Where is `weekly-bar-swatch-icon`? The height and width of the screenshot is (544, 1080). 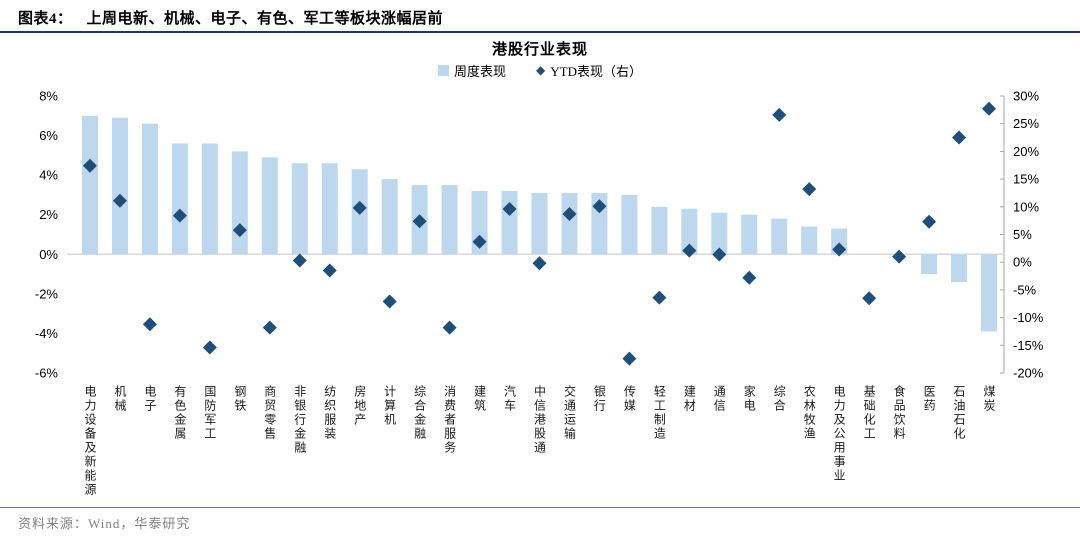
weekly-bar-swatch-icon is located at coordinates (444, 70).